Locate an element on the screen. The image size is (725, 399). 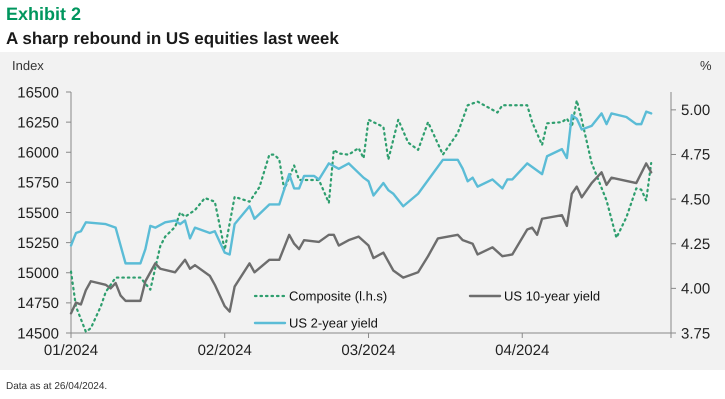
y2-tick-label: 5.00 is located at coordinates (695, 111).